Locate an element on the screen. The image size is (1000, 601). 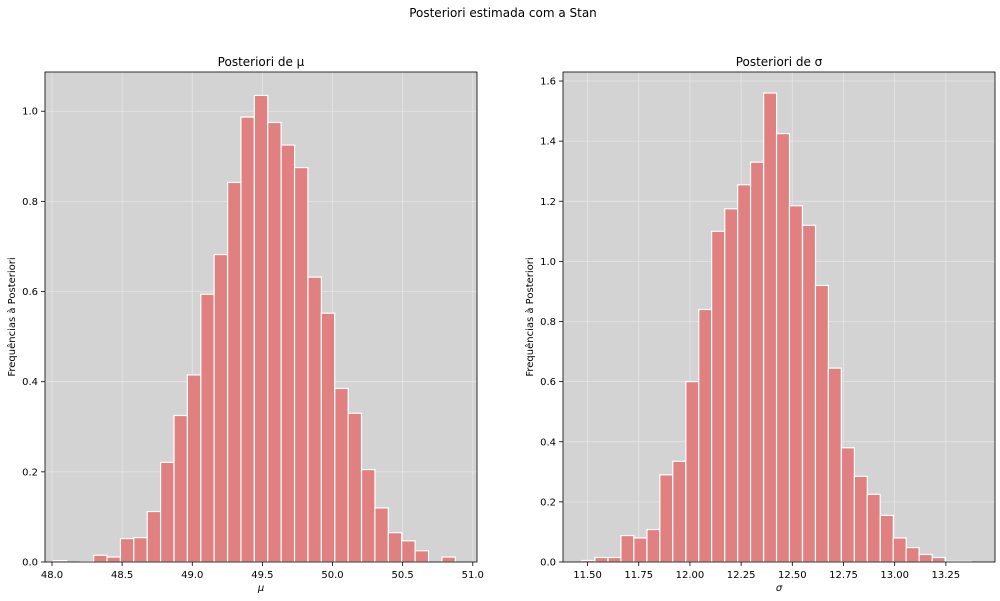
ytick-label-sigma-8: 1.6 is located at coordinates (548, 82).